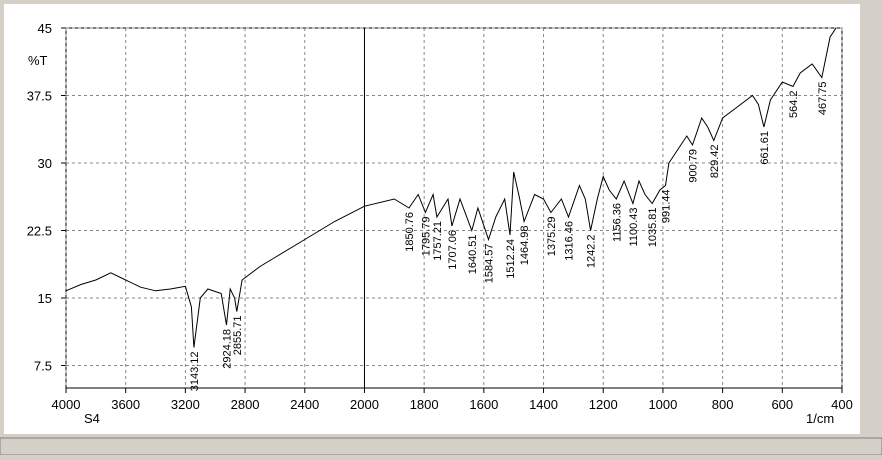 The width and height of the screenshot is (882, 460). I want to click on y-tick-label: 45, so click(45, 28).